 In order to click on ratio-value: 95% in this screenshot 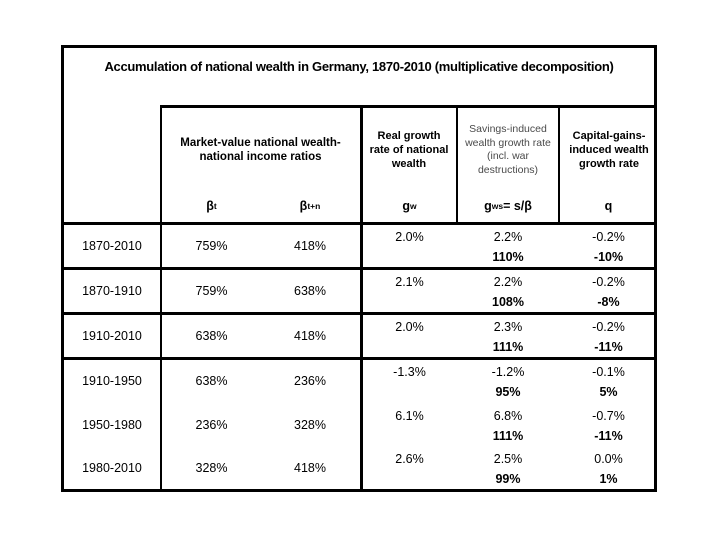, I will do `click(508, 392)`.